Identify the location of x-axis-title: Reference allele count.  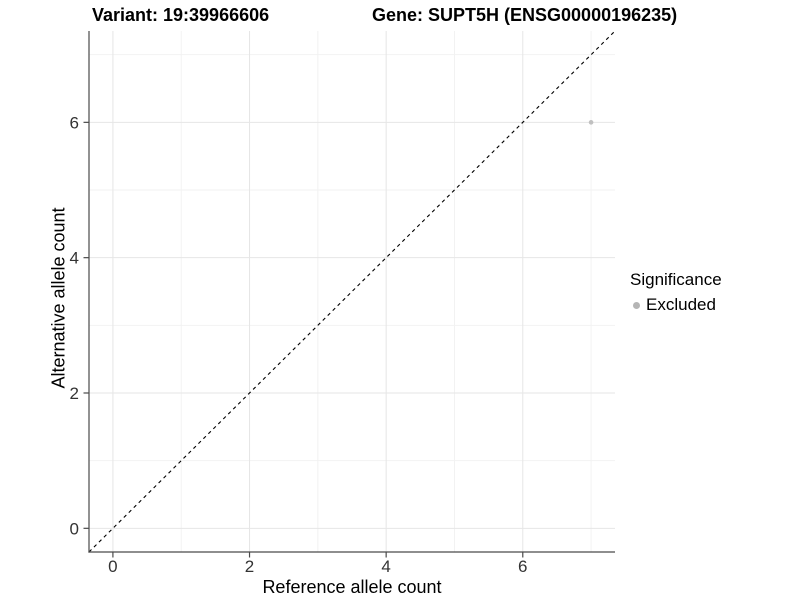
(352, 587).